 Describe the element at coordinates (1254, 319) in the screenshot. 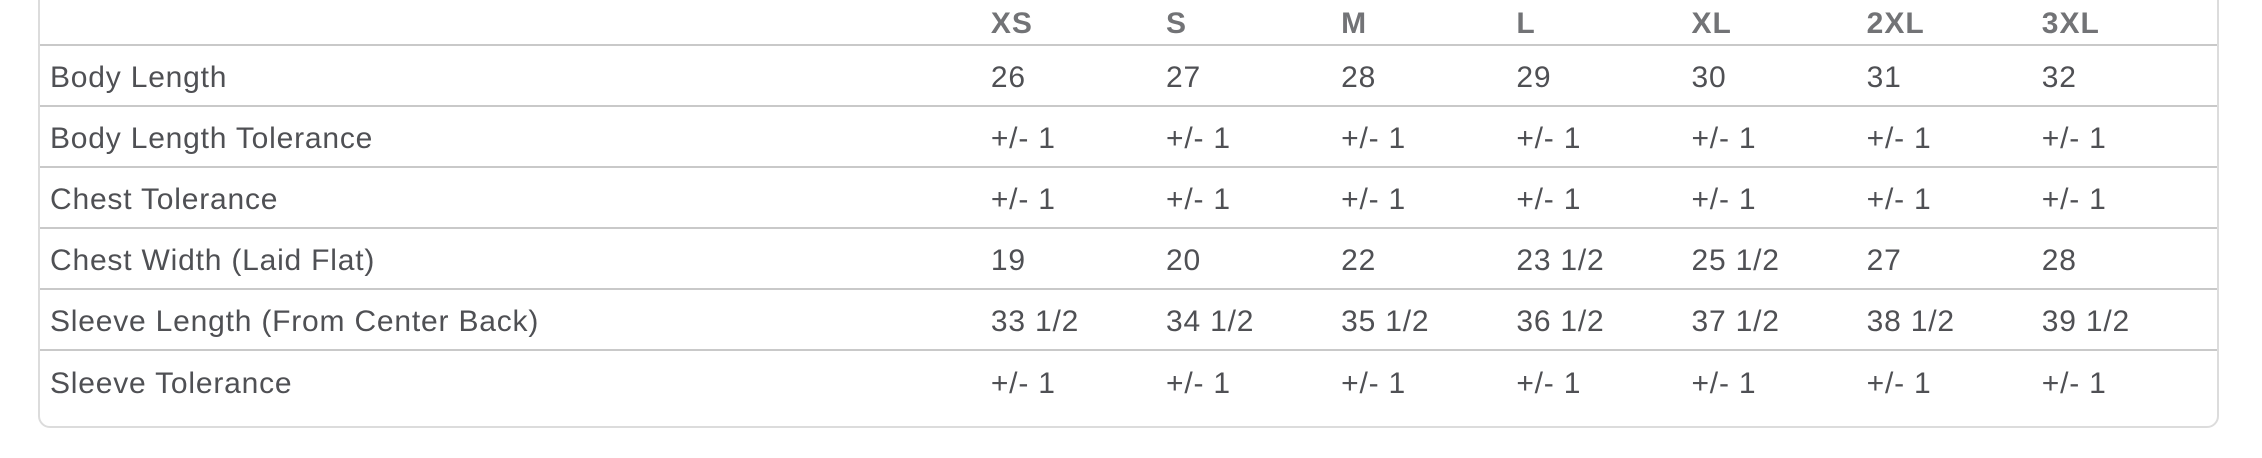

I see `table-cell: 34 1/2` at that location.